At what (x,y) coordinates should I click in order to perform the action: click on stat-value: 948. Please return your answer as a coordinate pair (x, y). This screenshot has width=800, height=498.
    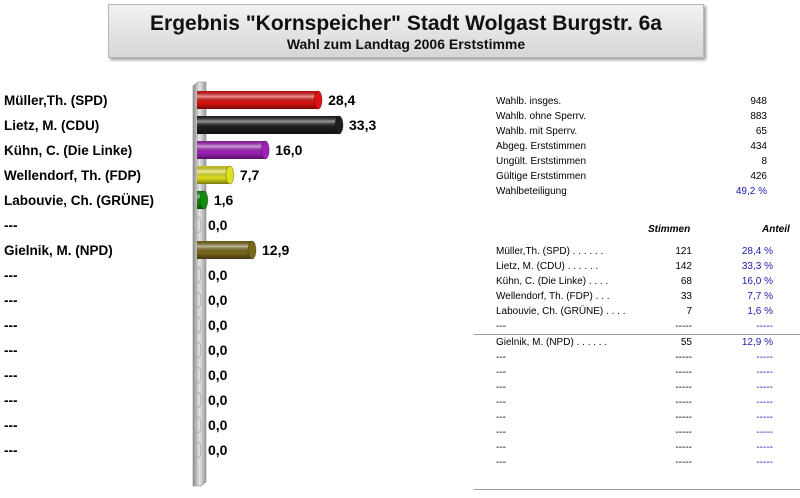
    Looking at the image, I should click on (758, 101).